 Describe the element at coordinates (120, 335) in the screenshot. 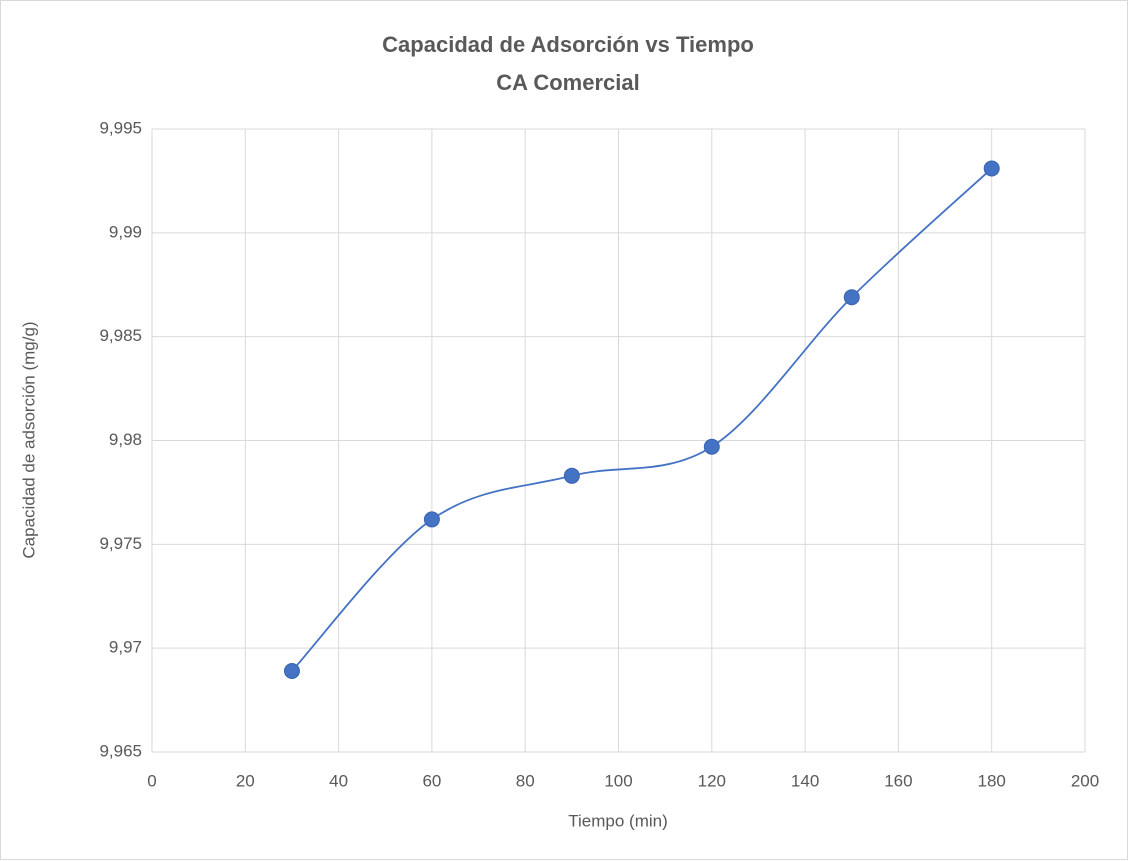

I see `y-tick-label: 9,985` at that location.